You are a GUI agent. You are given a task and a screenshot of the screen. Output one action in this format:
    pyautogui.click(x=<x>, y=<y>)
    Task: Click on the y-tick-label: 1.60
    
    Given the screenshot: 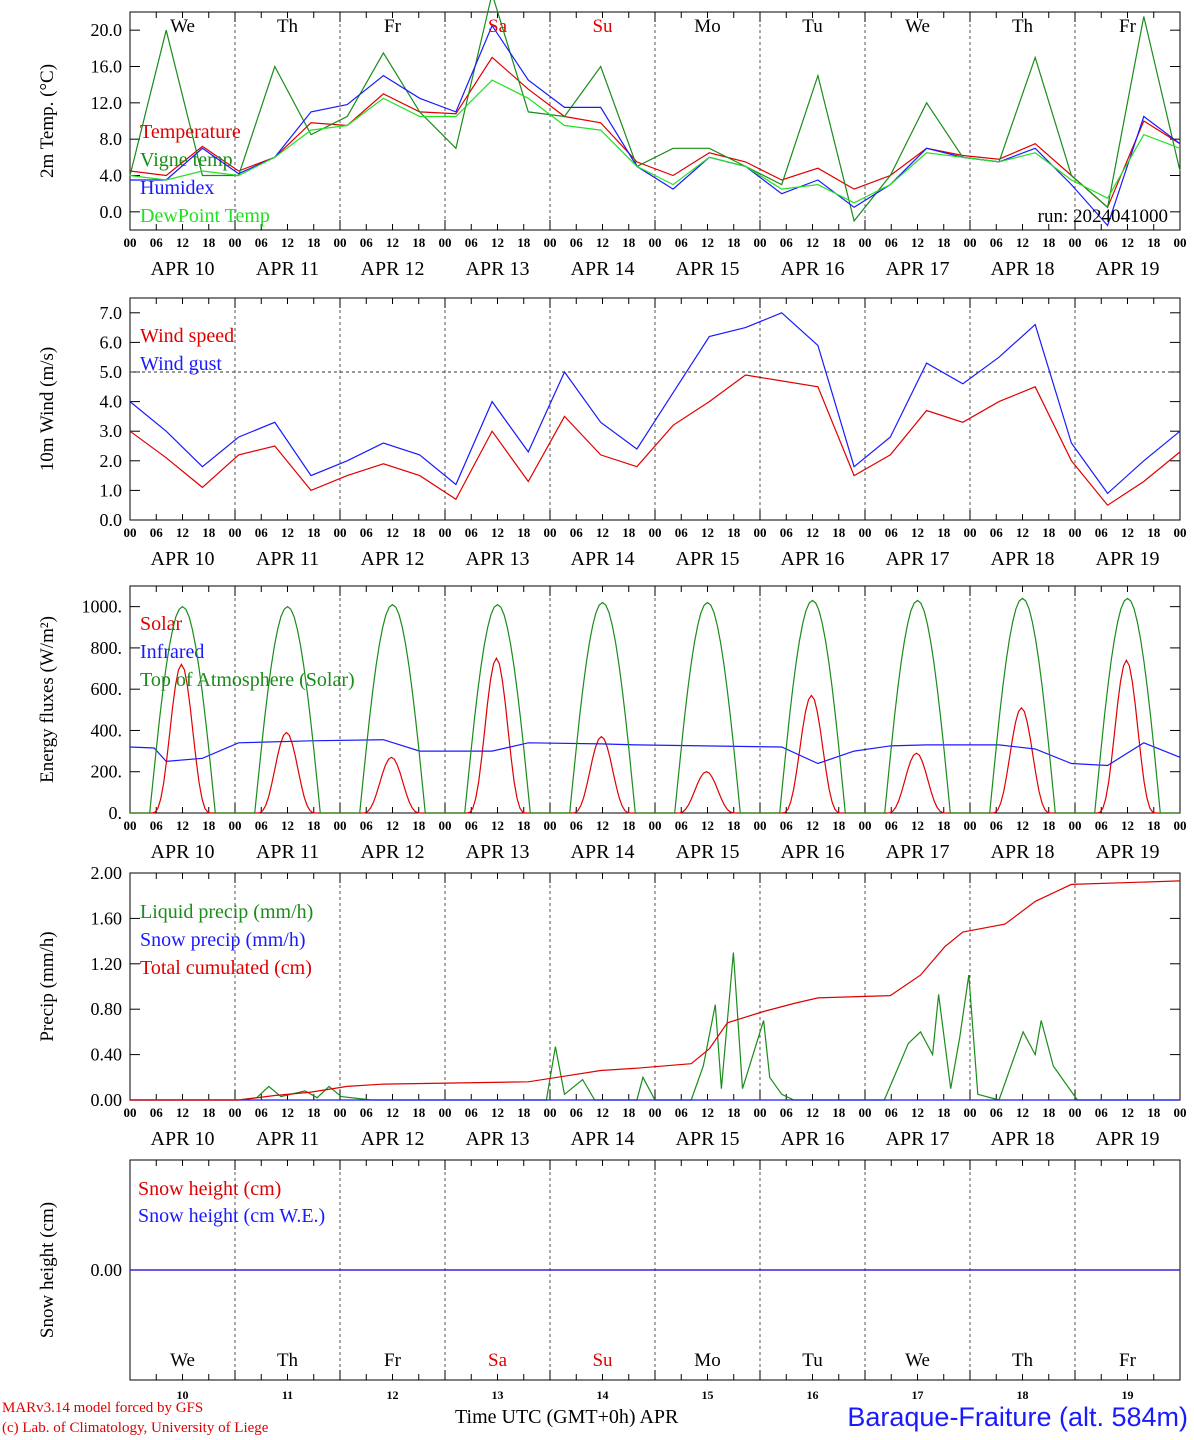 What is the action you would take?
    pyautogui.click(x=107, y=918)
    